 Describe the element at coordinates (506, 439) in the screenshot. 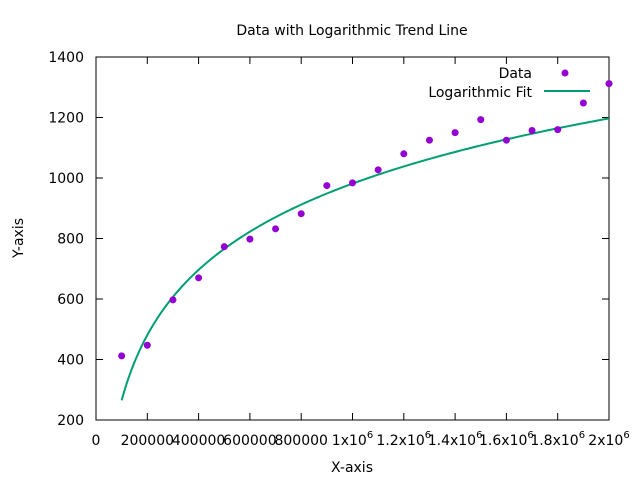

I see `x-tick-label: 1.6x10⁶` at that location.